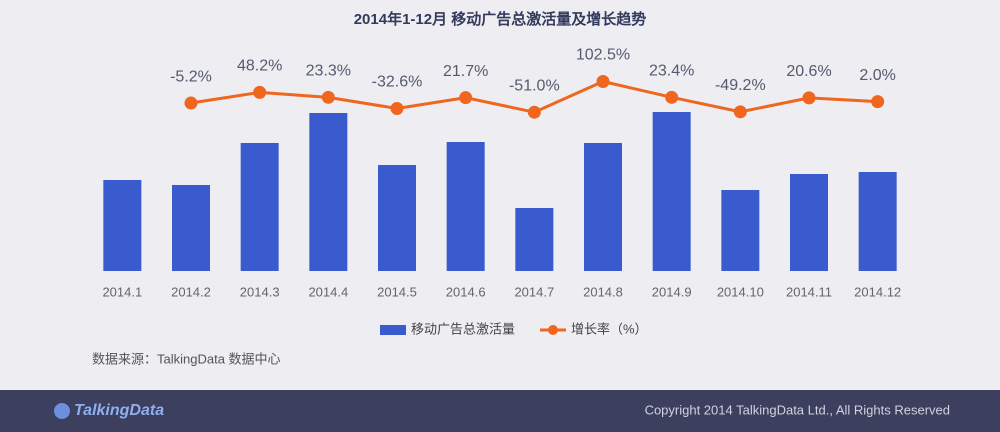 This screenshot has width=1000, height=432. Describe the element at coordinates (328, 71) in the screenshot. I see `data-label: 23.3%` at that location.